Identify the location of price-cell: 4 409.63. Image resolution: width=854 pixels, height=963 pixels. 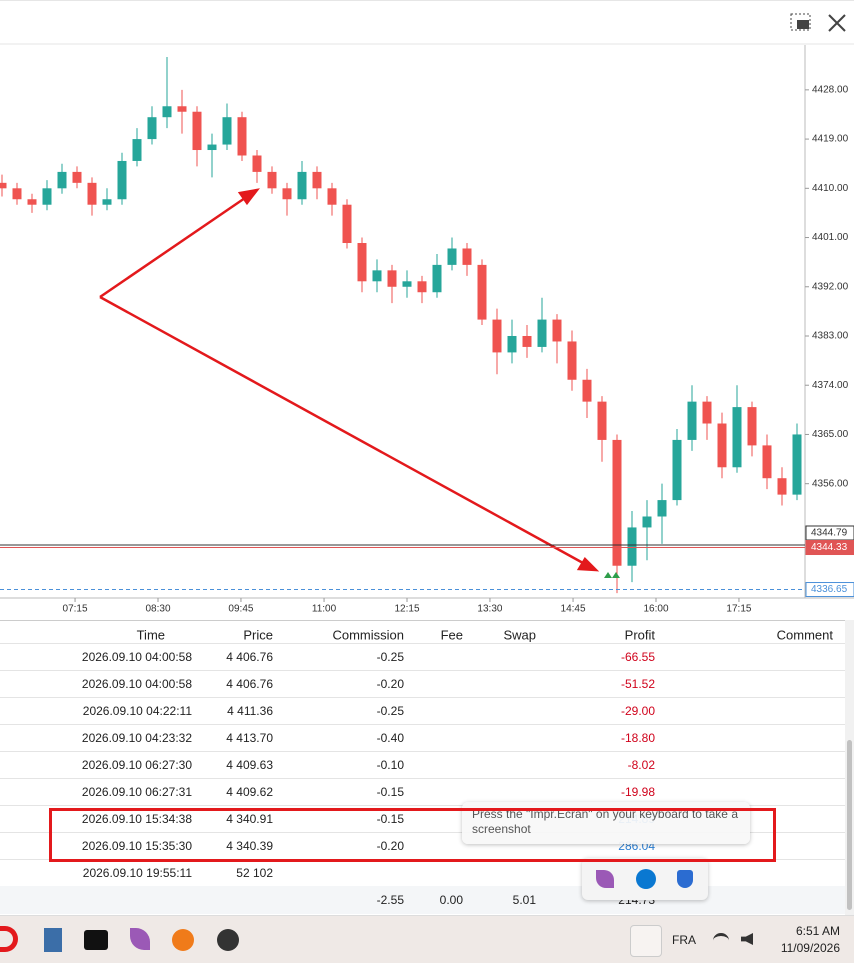
(249, 765).